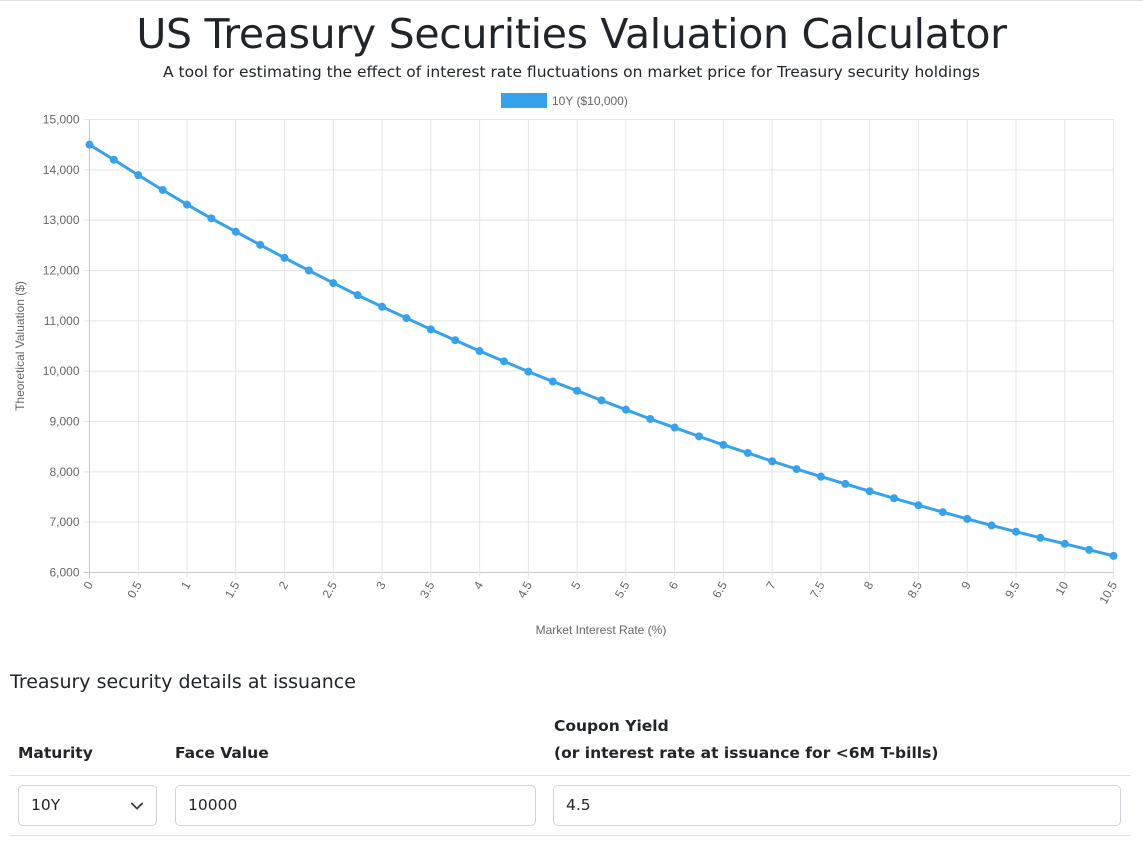  Describe the element at coordinates (571, 0) in the screenshot. I see `top-divider` at that location.